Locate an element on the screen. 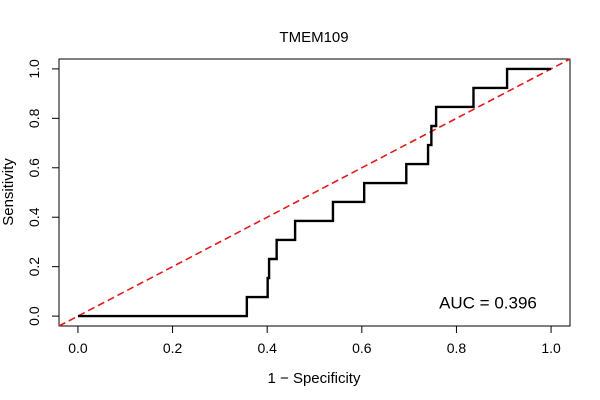  x-tick-label: 0.4 is located at coordinates (267, 348).